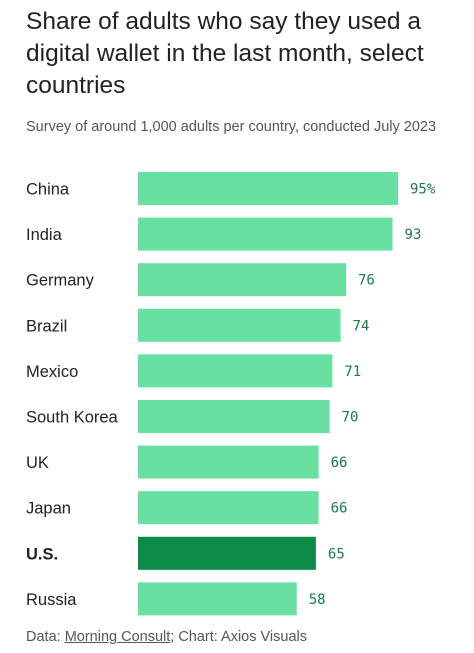 The height and width of the screenshot is (653, 474). I want to click on chart-credit: ; Chart: Axios Visuals, so click(239, 637).